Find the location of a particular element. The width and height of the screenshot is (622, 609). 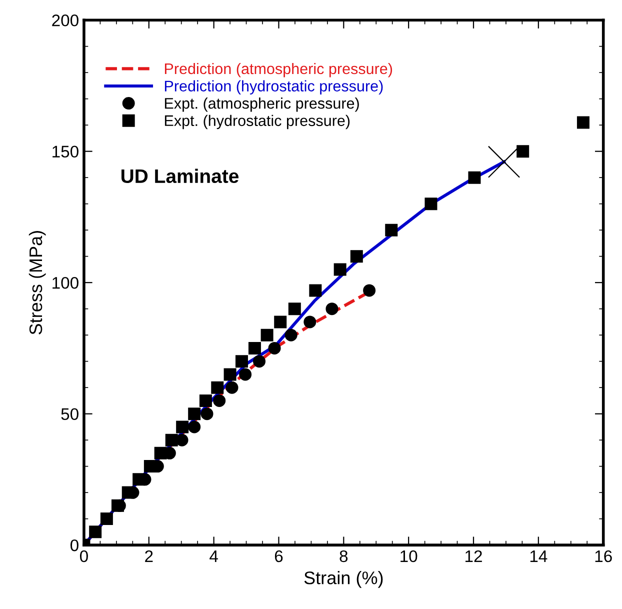

x-tick-label: 12 is located at coordinates (474, 556).